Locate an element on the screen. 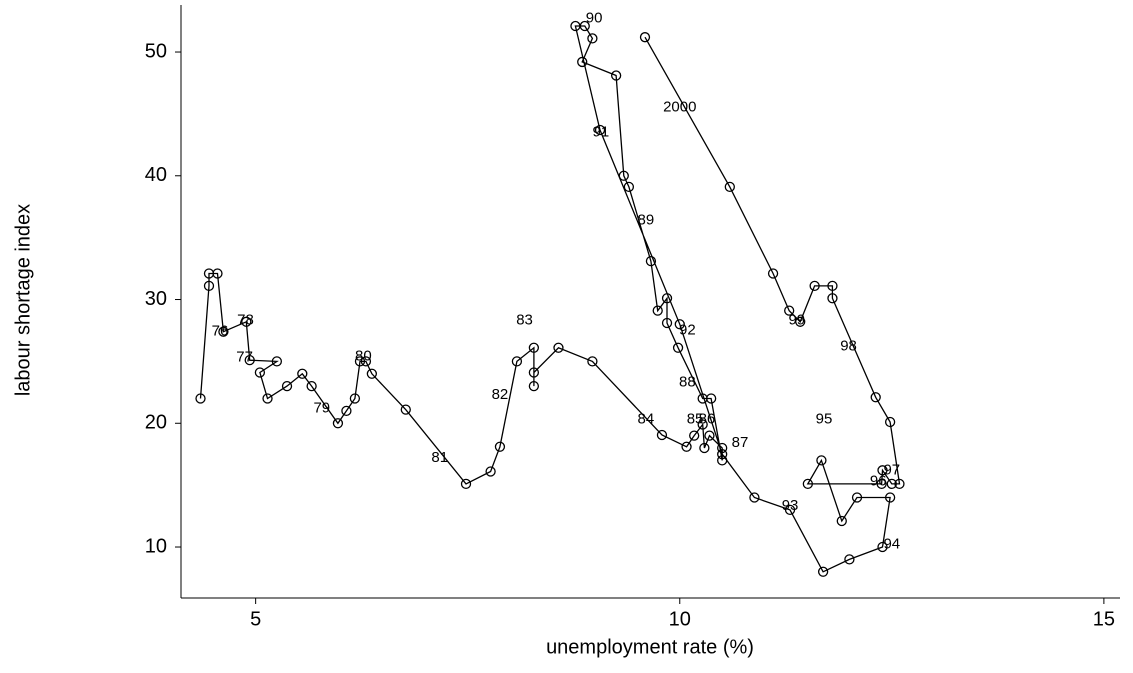  year-label: 86 is located at coordinates (707, 419).